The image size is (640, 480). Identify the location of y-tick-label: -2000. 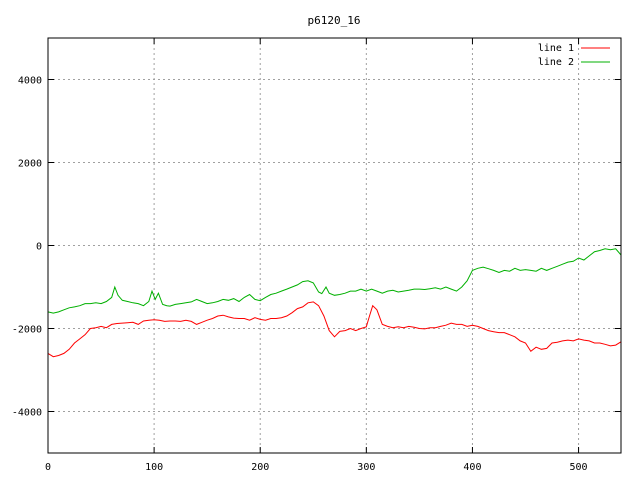
(27, 330).